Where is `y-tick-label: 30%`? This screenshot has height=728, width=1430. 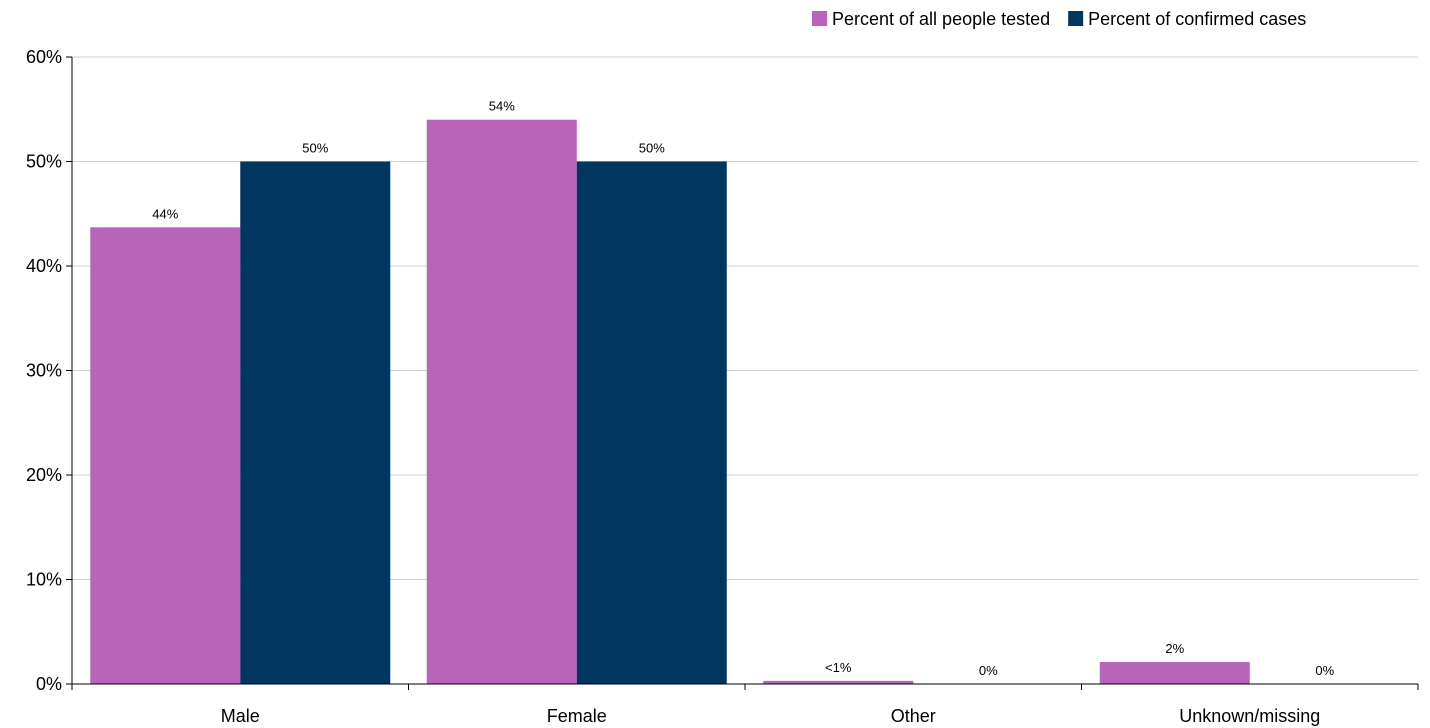 y-tick-label: 30% is located at coordinates (44, 371).